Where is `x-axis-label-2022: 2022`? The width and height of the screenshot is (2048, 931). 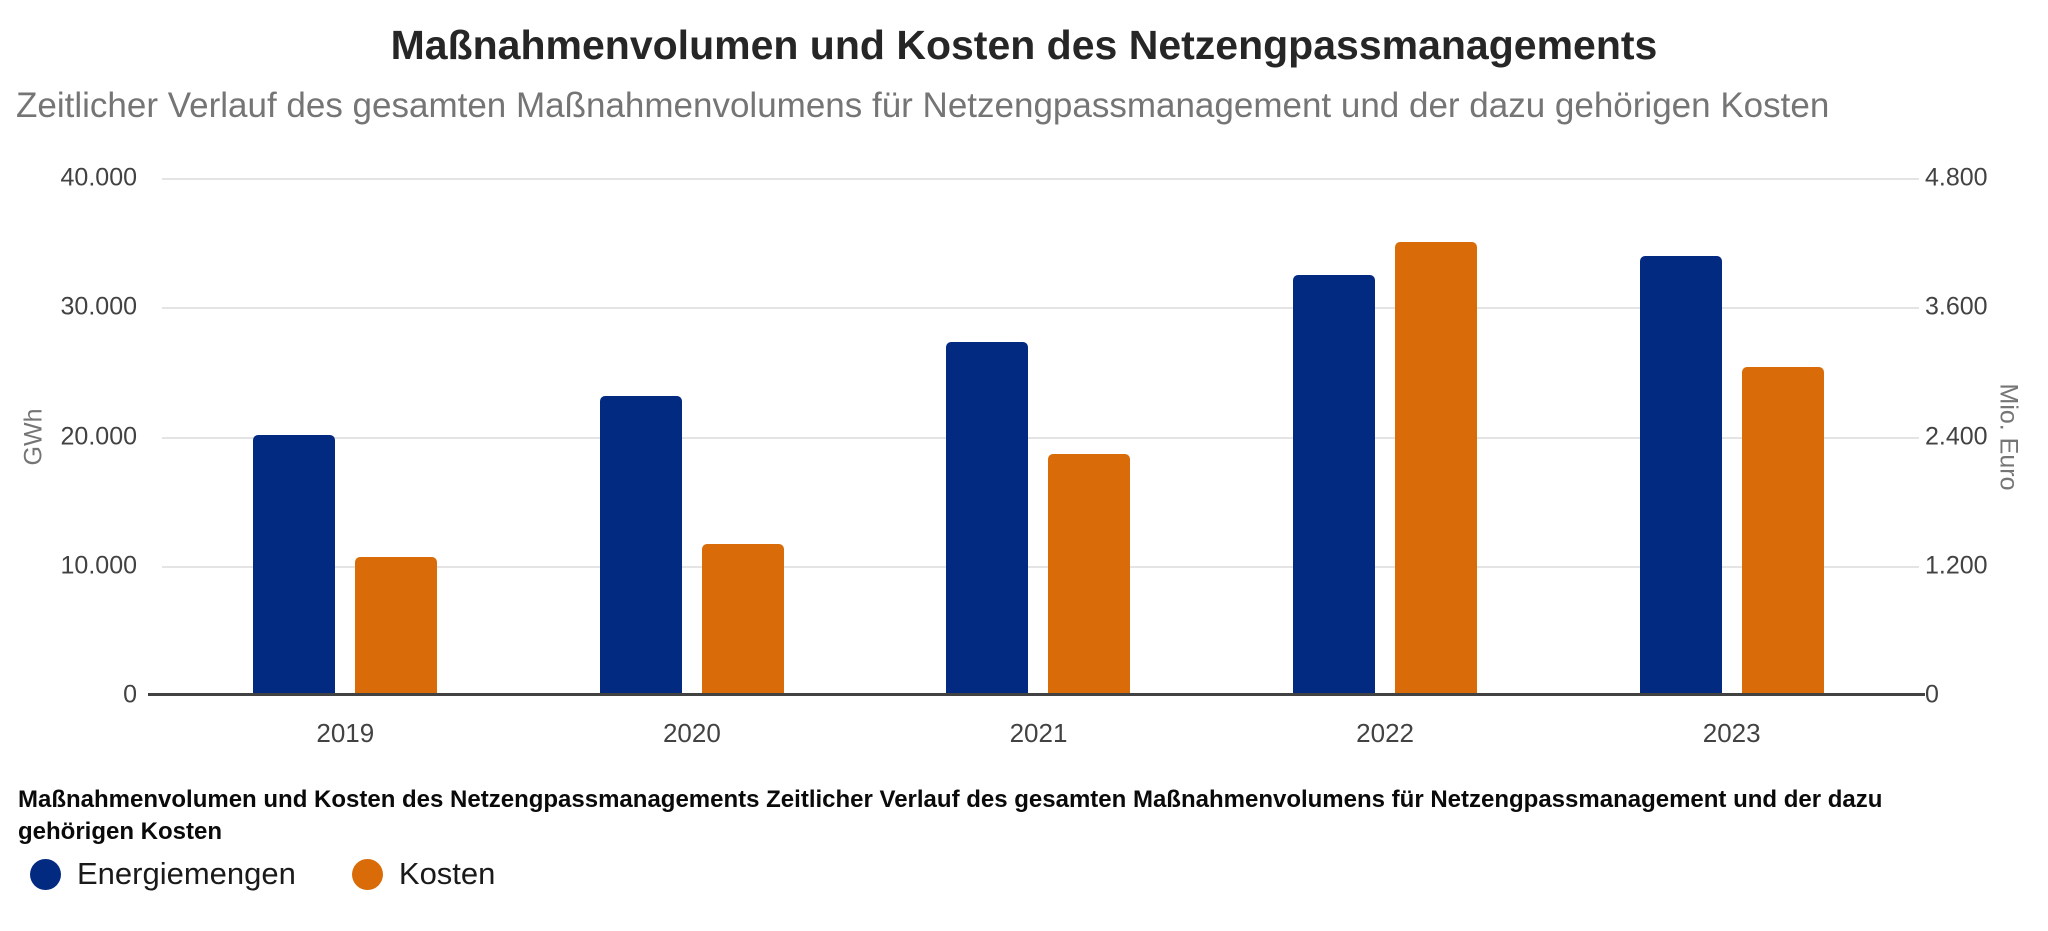
x-axis-label-2022: 2022 is located at coordinates (1385, 733).